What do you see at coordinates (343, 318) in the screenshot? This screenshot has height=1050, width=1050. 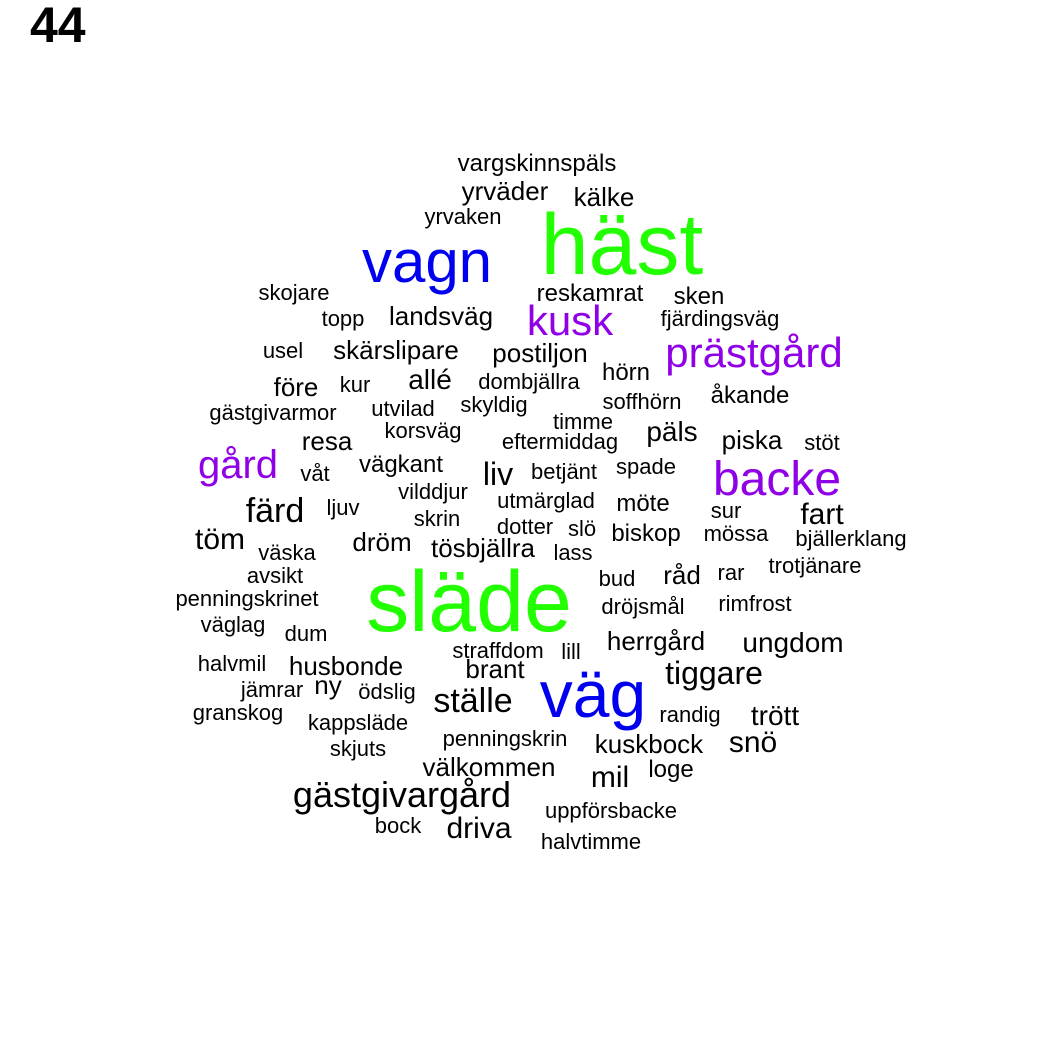 I see `word-topp: topp` at bounding box center [343, 318].